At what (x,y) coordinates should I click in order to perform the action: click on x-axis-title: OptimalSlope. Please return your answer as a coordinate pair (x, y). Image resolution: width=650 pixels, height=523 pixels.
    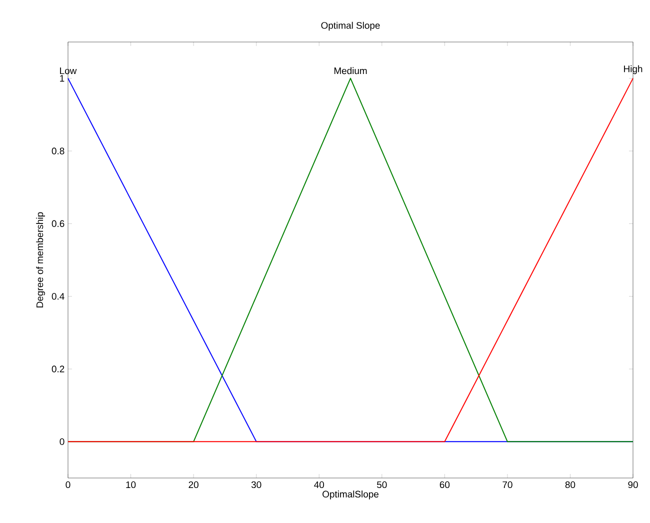
    Looking at the image, I should click on (350, 495).